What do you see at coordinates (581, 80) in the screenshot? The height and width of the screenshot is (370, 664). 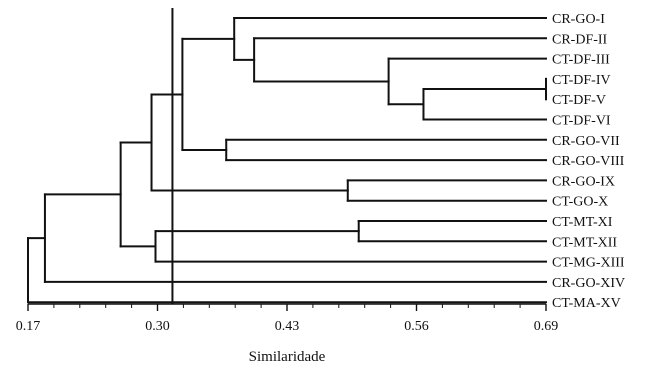 I see `leaf-label: CT-DF-IV` at bounding box center [581, 80].